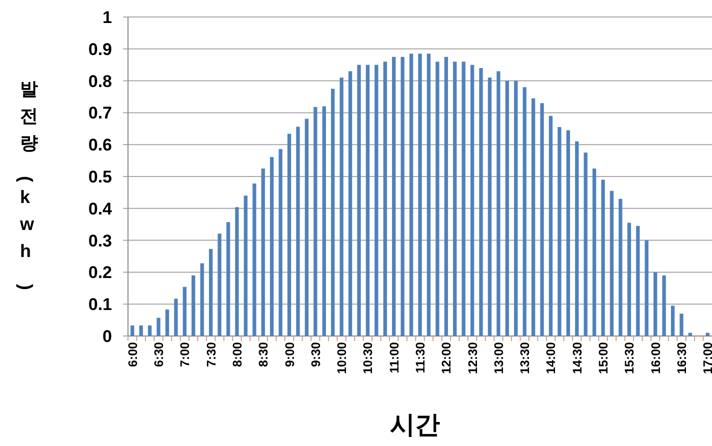 Image resolution: width=712 pixels, height=446 pixels. Describe the element at coordinates (655, 358) in the screenshot. I see `x-tick-label: 16:00` at that location.